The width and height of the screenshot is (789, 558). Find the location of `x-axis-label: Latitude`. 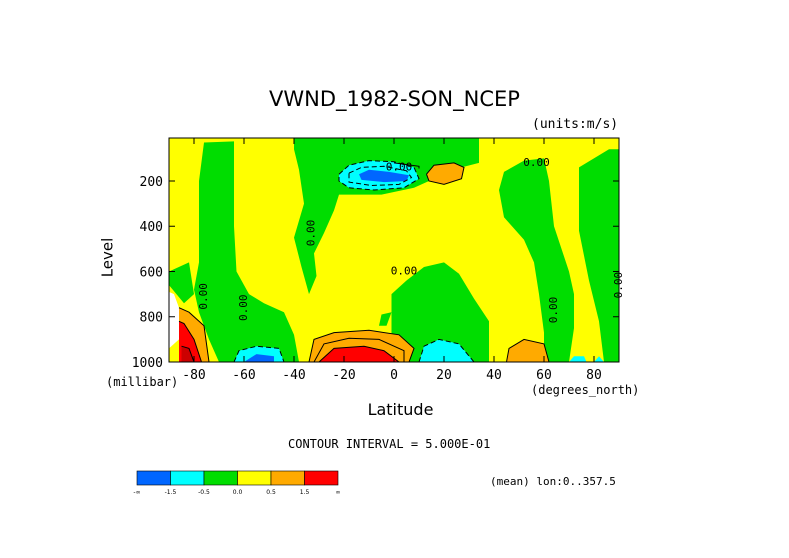

x-axis-label: Latitude is located at coordinates (400, 409).